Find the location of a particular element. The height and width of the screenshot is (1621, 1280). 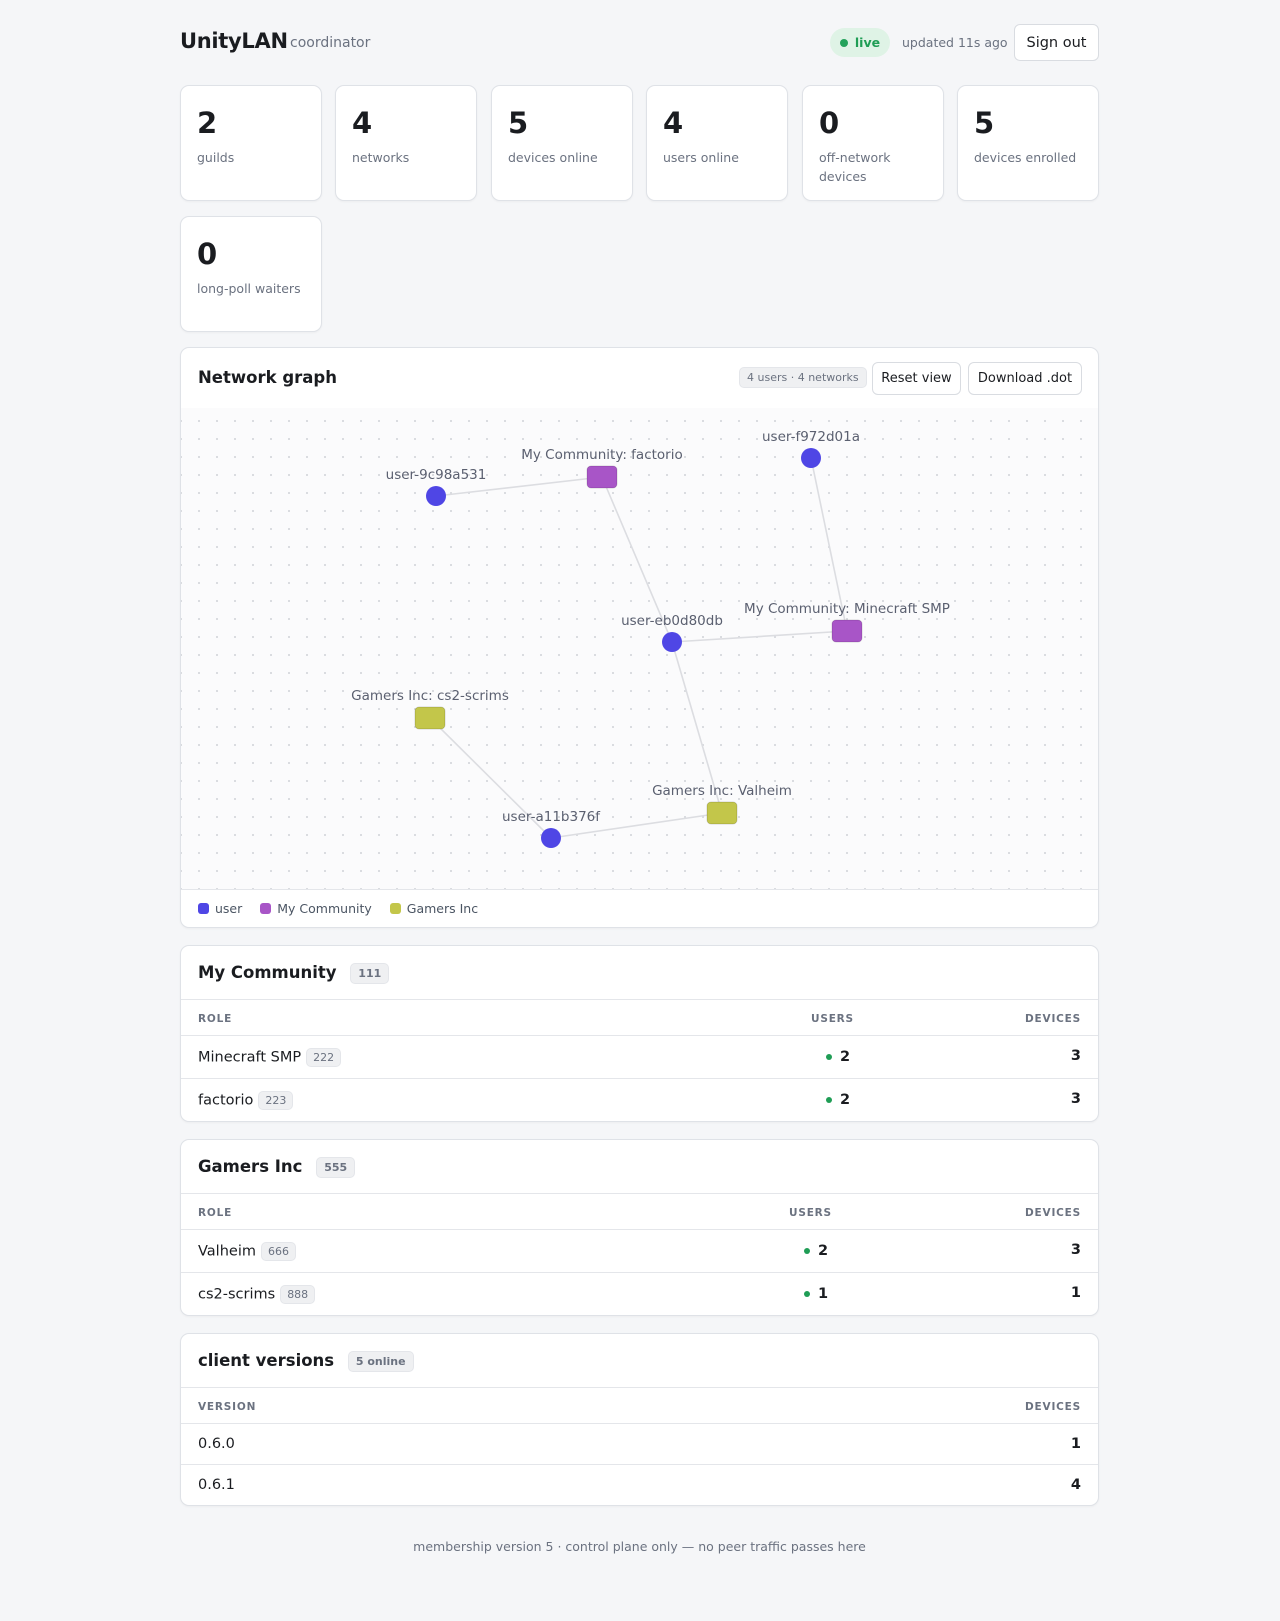

col-version: VERSION is located at coordinates (227, 1407).